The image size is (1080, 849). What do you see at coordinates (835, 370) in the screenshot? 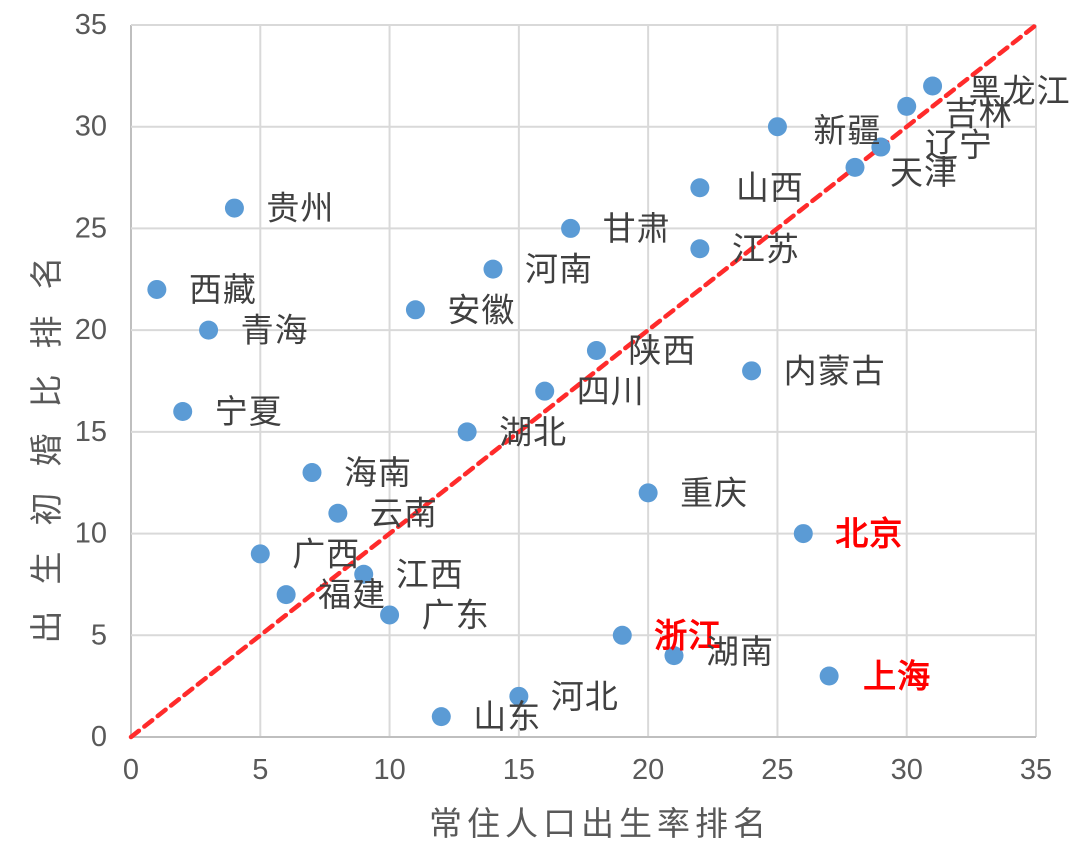
I see `point-label: 内蒙古` at bounding box center [835, 370].